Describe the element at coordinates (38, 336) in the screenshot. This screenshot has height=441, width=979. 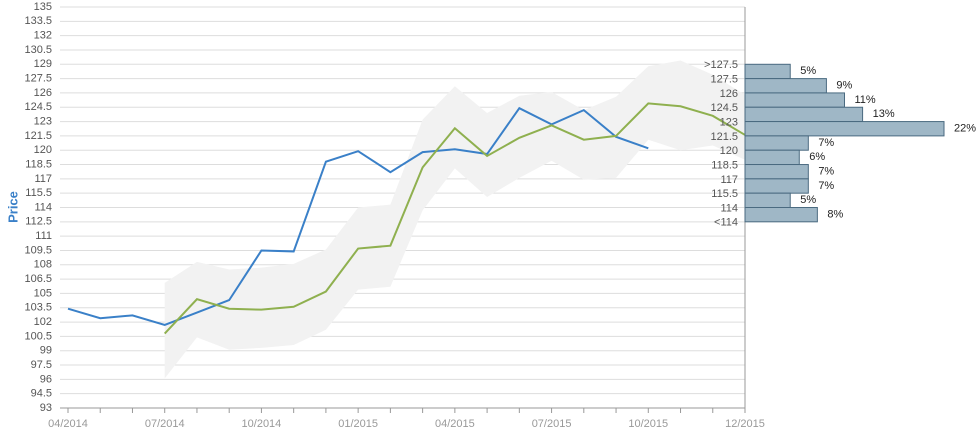
I see `y-tick-label: 100.5` at that location.